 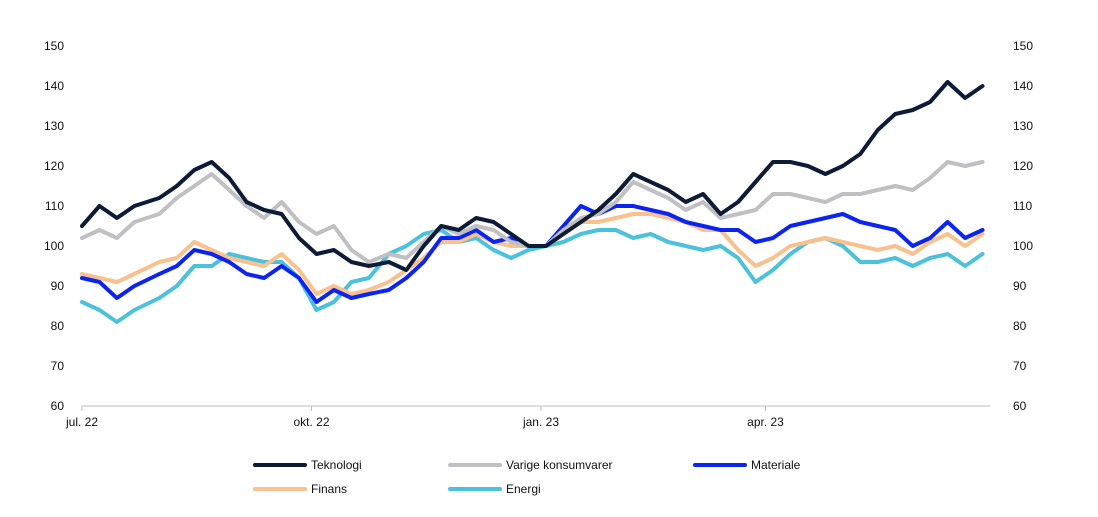 I want to click on y-tick-label-right: 130, so click(x=1023, y=126).